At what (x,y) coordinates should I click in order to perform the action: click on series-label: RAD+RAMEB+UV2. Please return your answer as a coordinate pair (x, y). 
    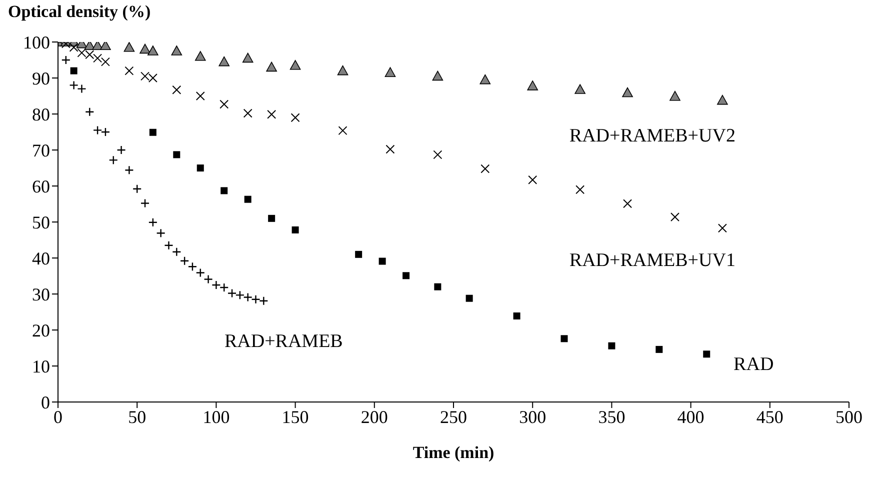
    Looking at the image, I should click on (652, 135).